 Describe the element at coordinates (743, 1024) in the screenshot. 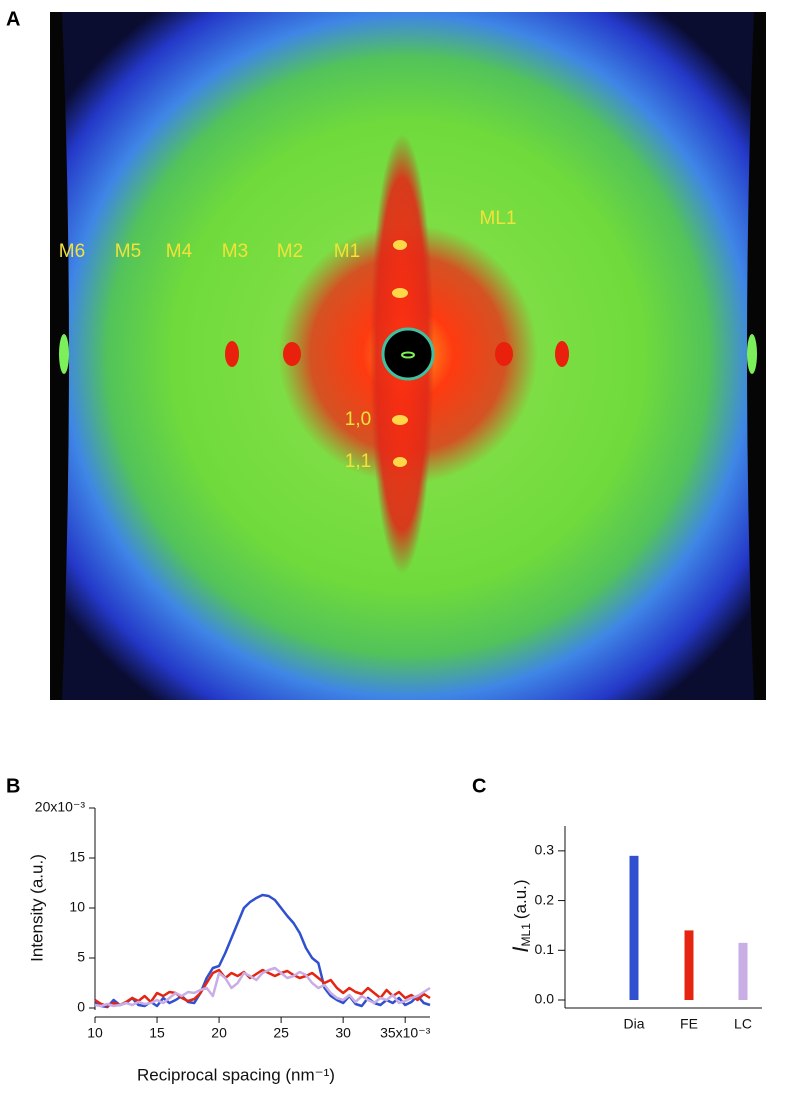

I see `x-tick-label: LC` at that location.